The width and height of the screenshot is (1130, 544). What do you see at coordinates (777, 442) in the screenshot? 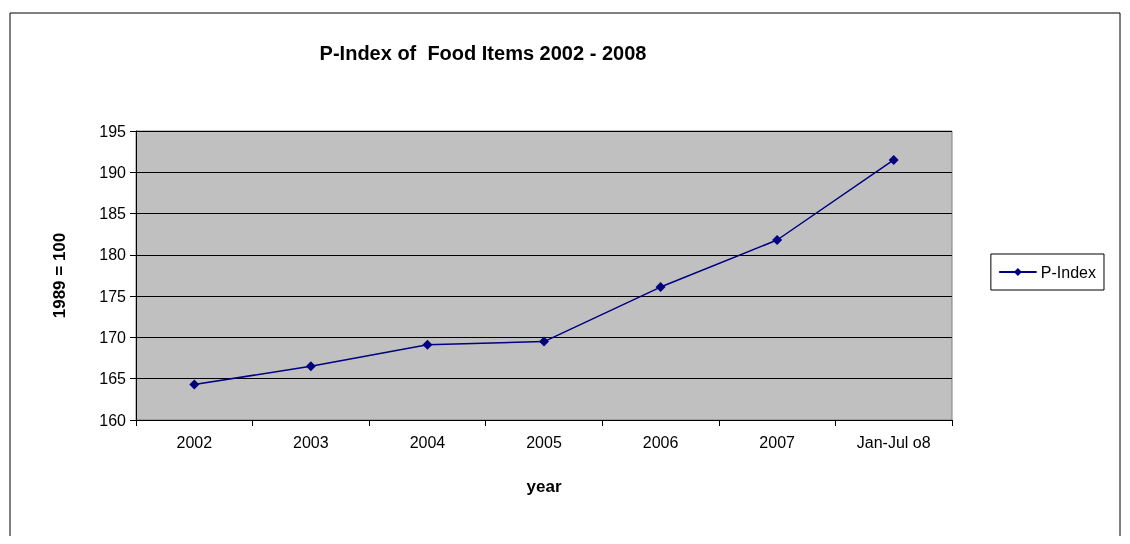
I see `x-tick-label: 2007` at bounding box center [777, 442].